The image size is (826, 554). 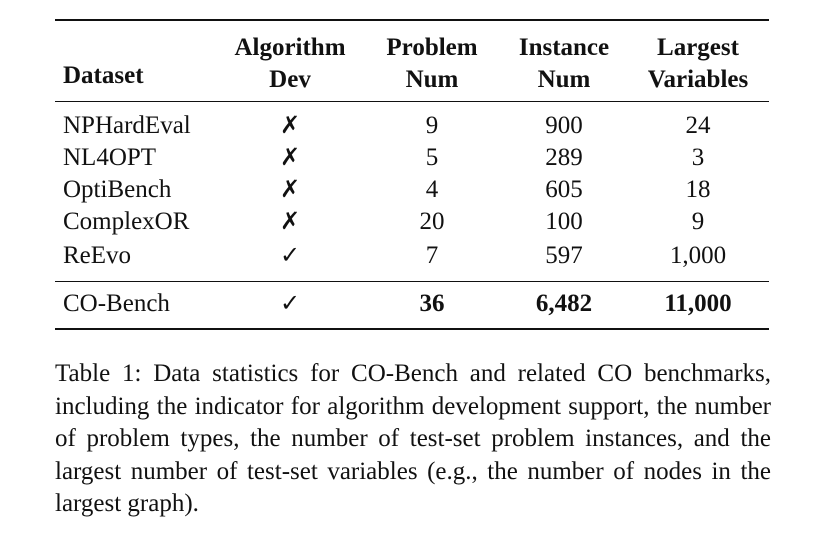 I want to click on cell-instance-num: 900, so click(x=564, y=125).